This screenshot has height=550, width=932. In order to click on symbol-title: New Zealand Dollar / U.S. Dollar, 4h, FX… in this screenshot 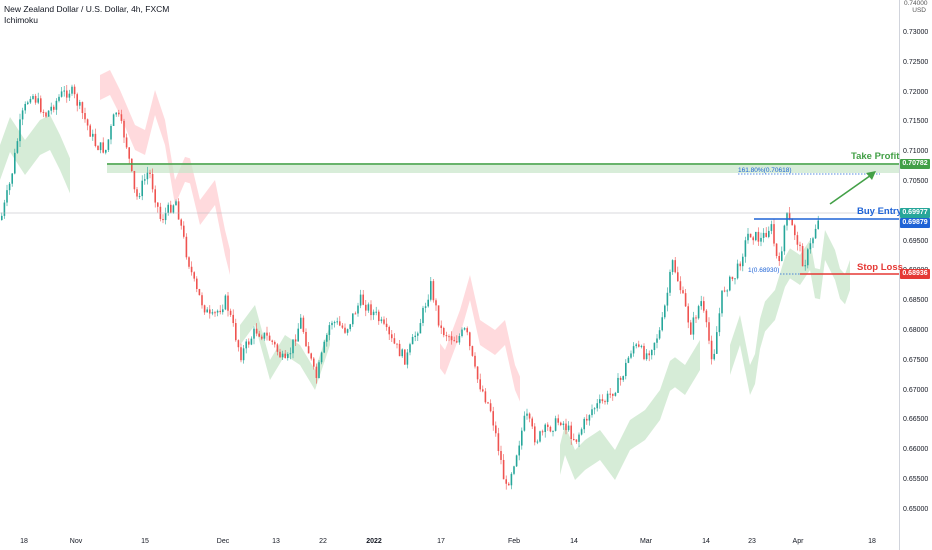, I will do `click(87, 9)`.